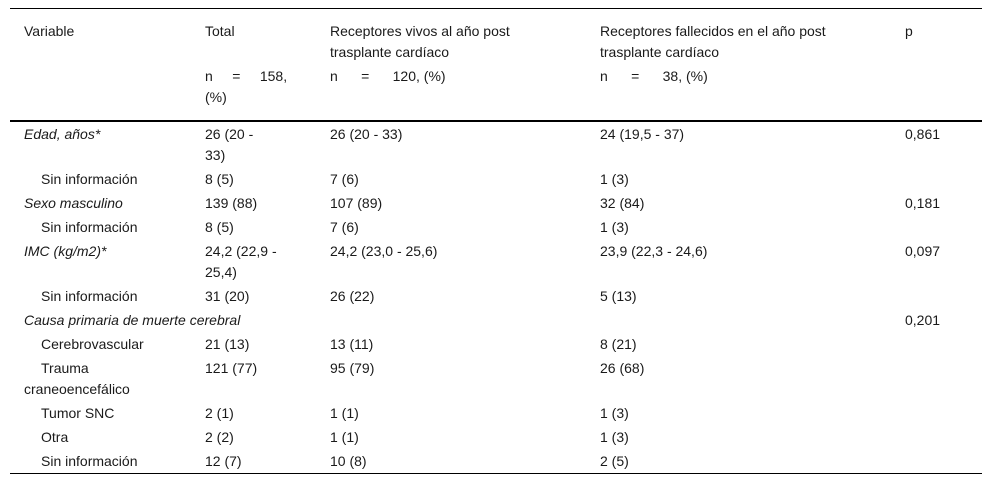  I want to click on cell-p: 0,201, so click(923, 320).